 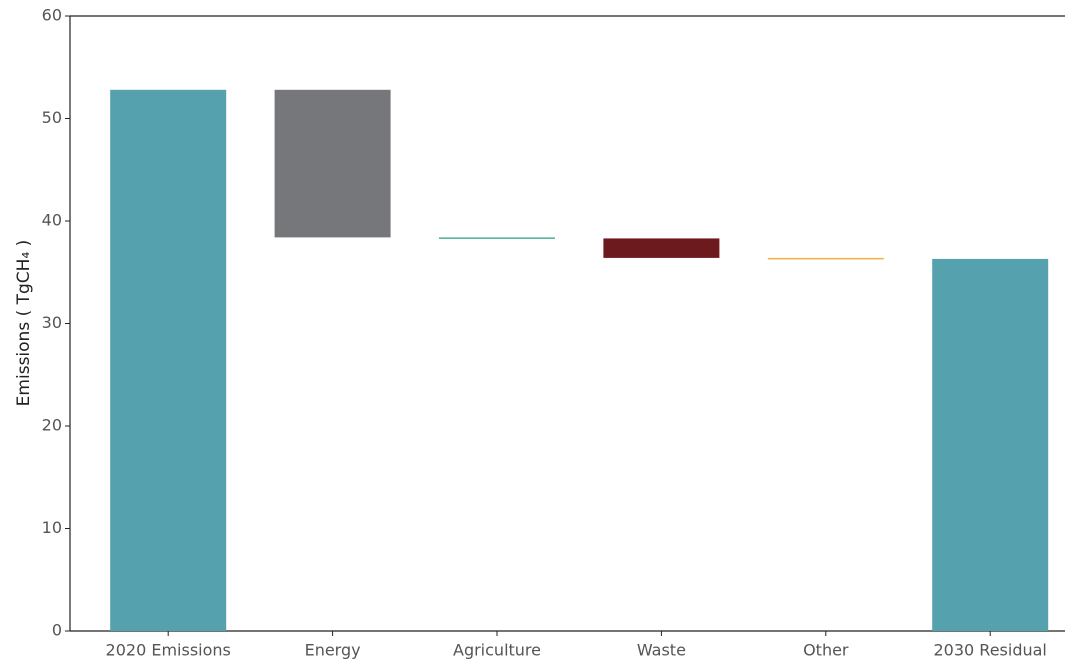 What do you see at coordinates (333, 650) in the screenshot?
I see `x-tick-label: Energy` at bounding box center [333, 650].